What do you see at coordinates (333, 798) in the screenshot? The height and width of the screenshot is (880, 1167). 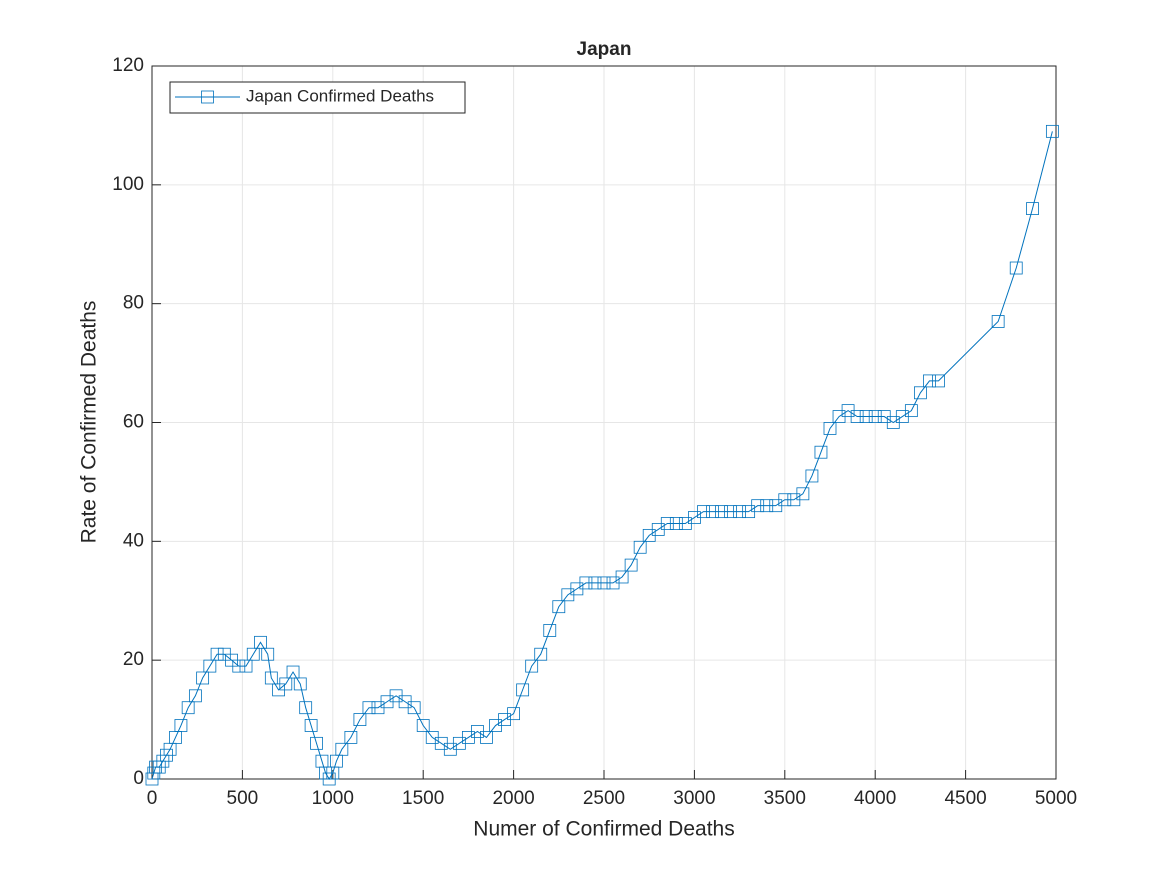 I see `x-tick-label: 1000` at bounding box center [333, 798].